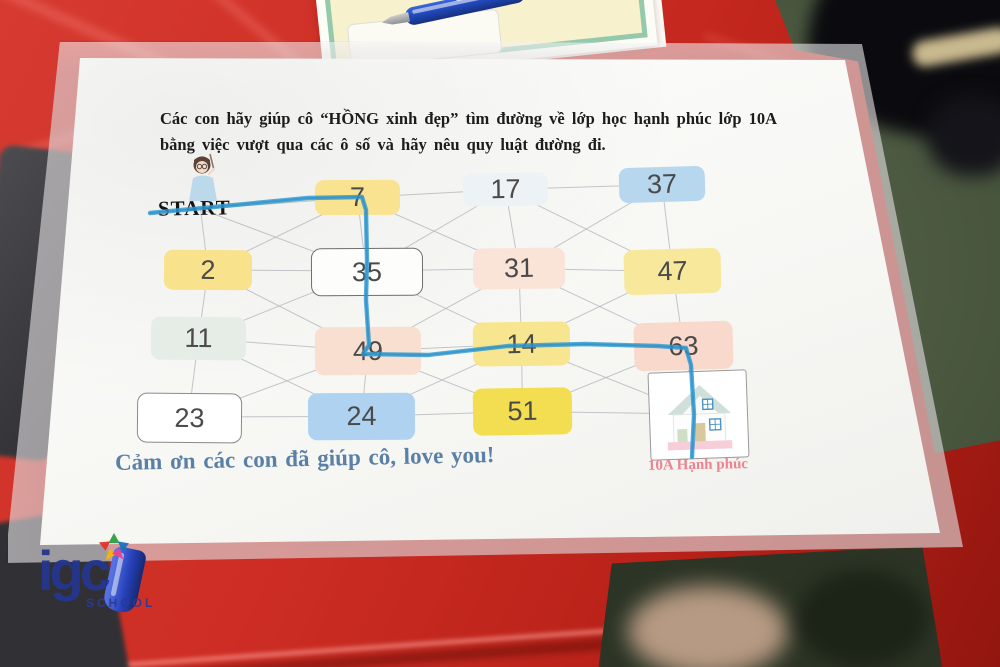 This screenshot has height=667, width=1000. Describe the element at coordinates (708, 626) in the screenshot. I see `blurred-foot` at that location.